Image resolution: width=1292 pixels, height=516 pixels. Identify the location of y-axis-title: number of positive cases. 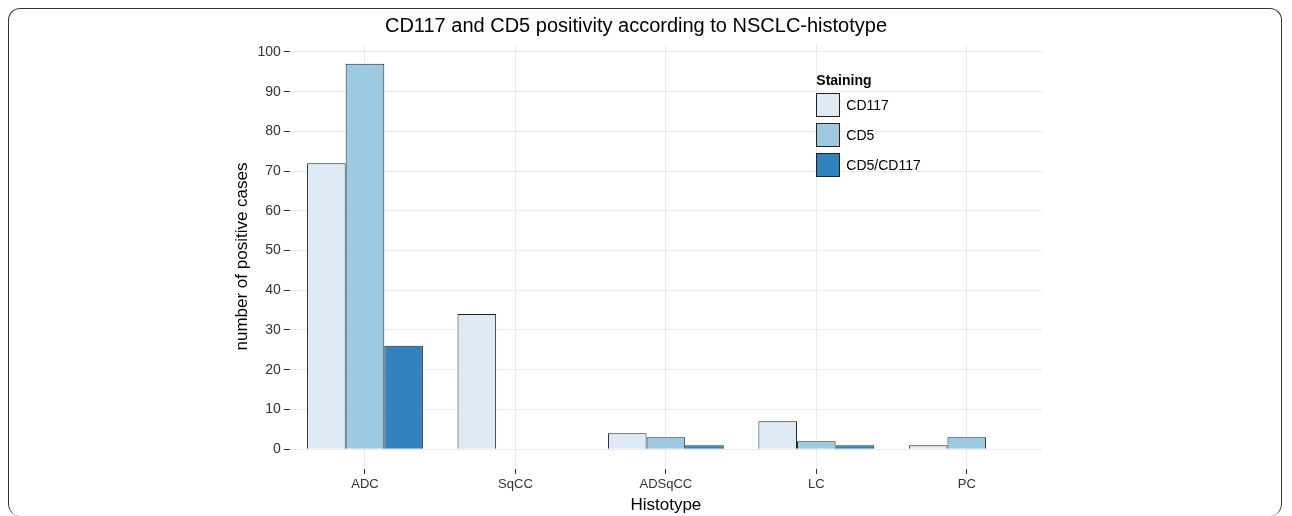
(241, 256).